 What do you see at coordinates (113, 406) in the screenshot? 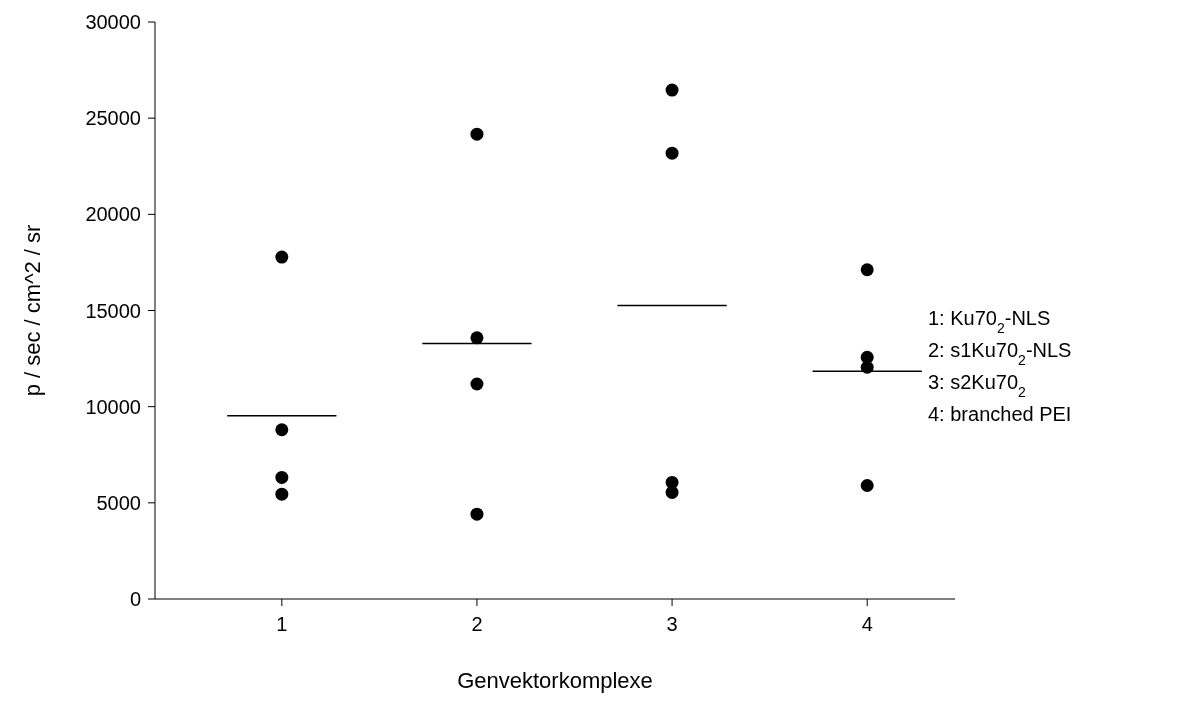
I see `y-tick-label: 10000` at bounding box center [113, 406].